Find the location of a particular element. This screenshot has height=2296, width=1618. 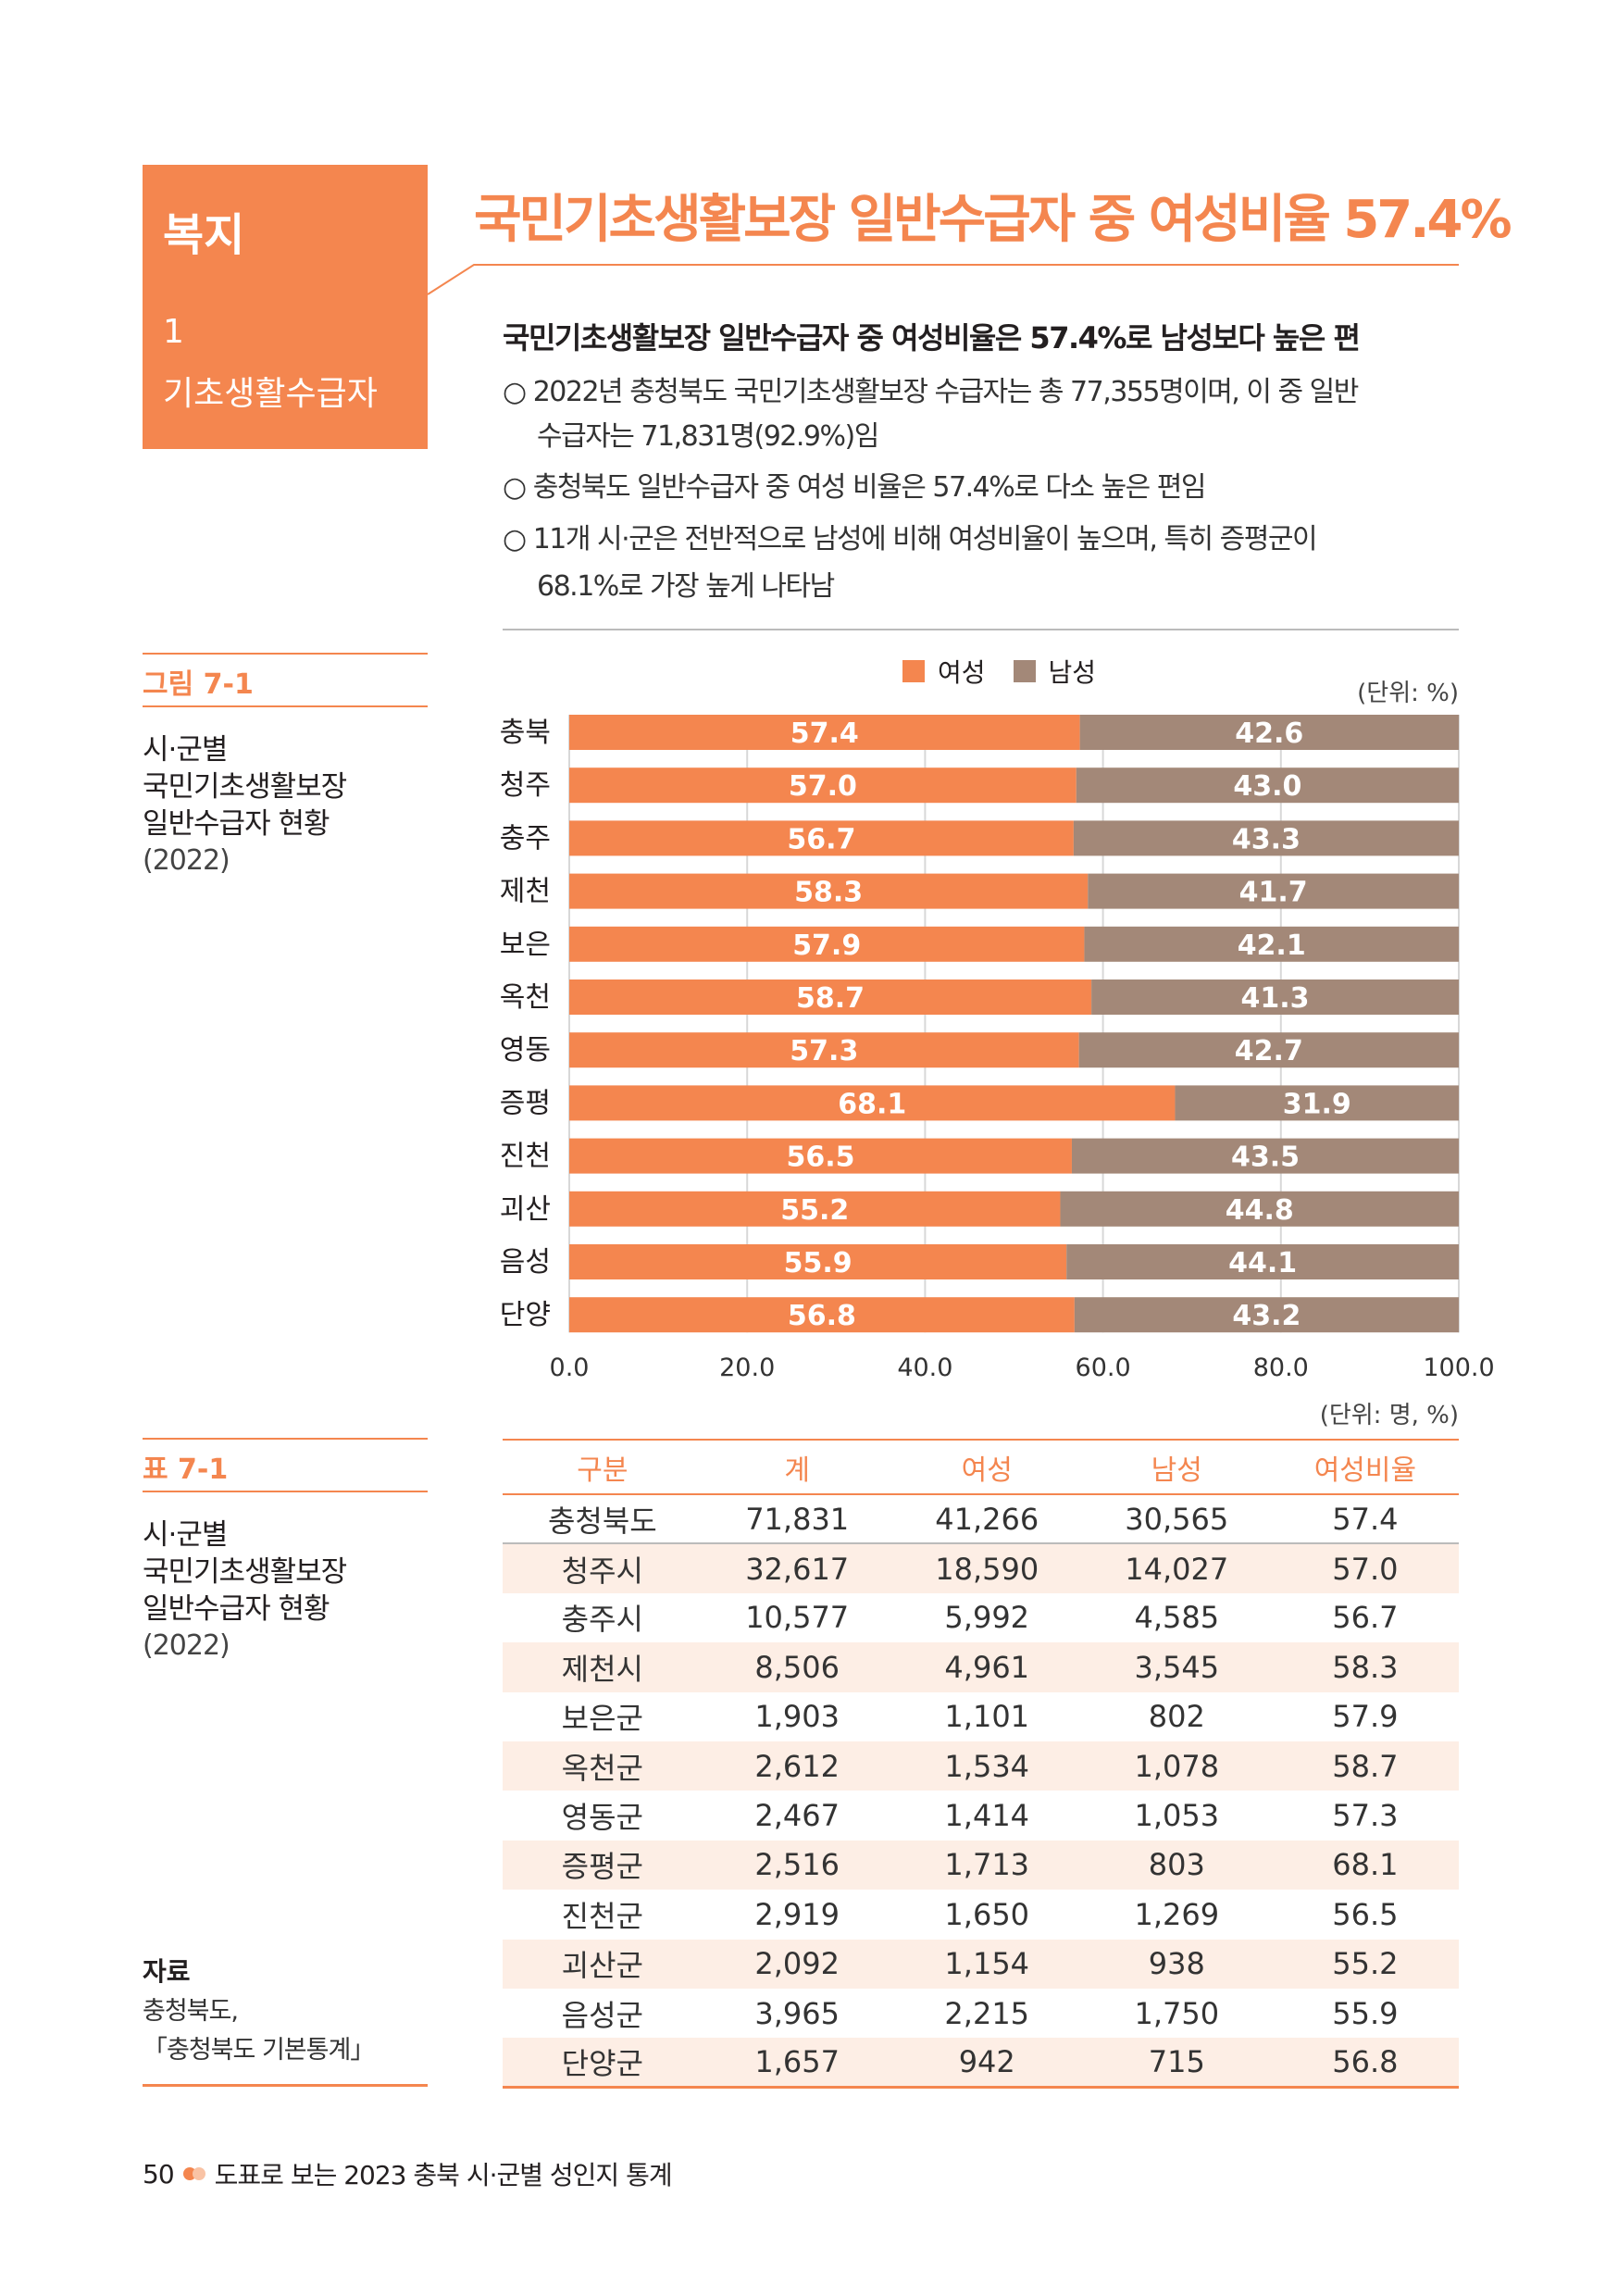

table-row: 증평군 2,516 1,713 803 68.1 is located at coordinates (981, 1865).